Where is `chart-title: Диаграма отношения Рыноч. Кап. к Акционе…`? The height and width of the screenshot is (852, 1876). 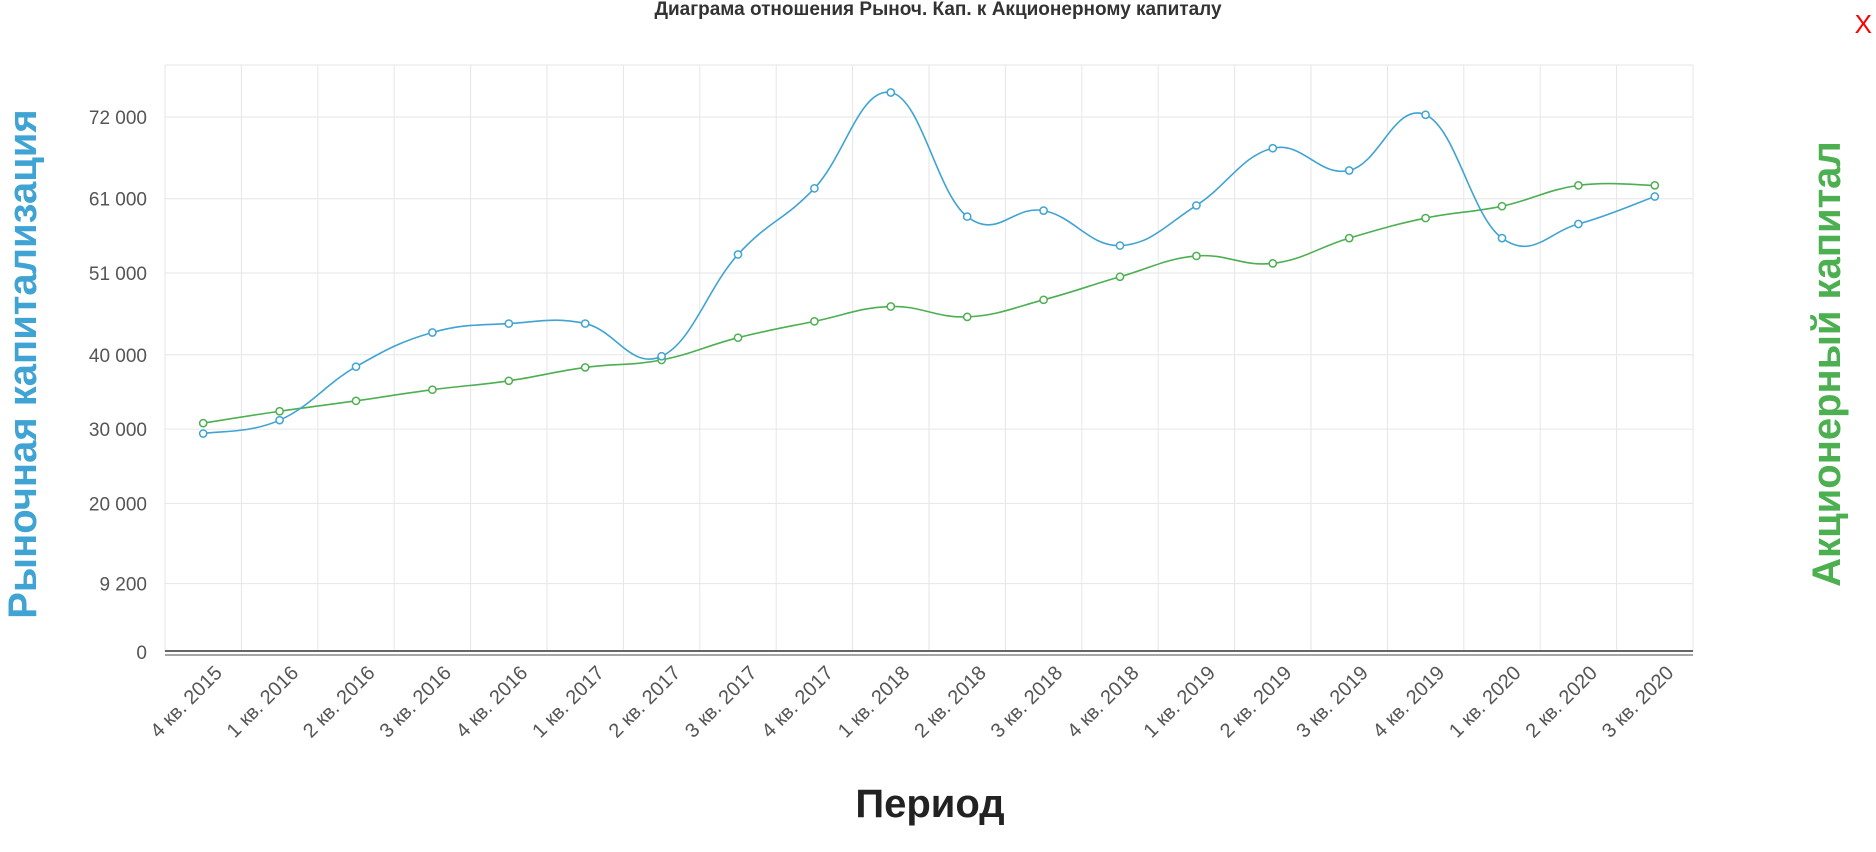
chart-title: Диаграма отношения Рыноч. Кап. к Акционе… is located at coordinates (938, 10).